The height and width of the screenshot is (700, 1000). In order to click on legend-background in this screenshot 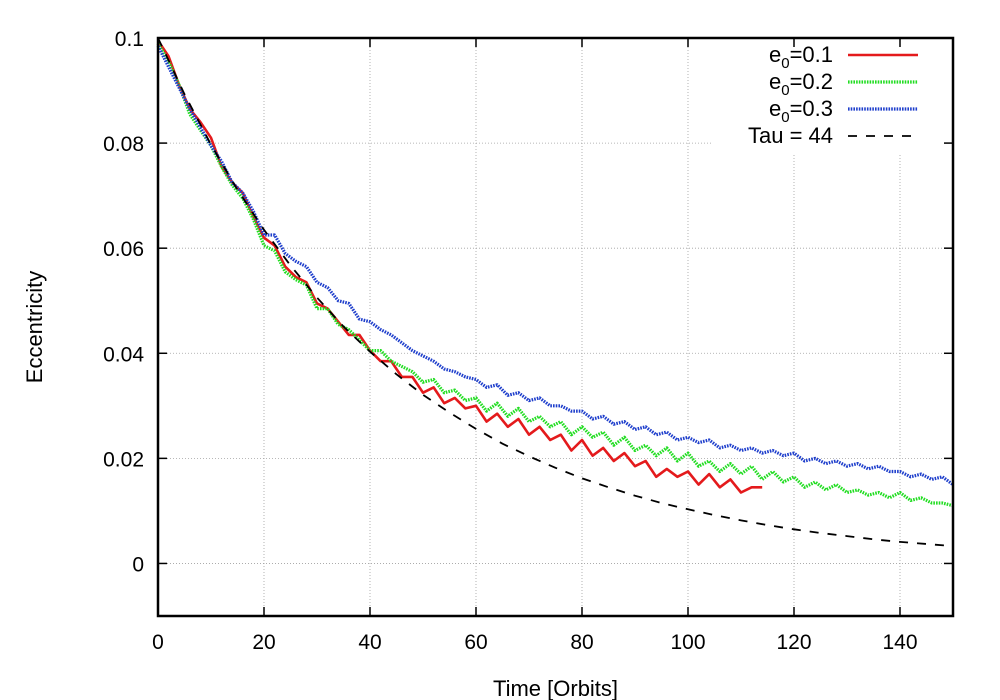, I will do `click(831, 93)`.